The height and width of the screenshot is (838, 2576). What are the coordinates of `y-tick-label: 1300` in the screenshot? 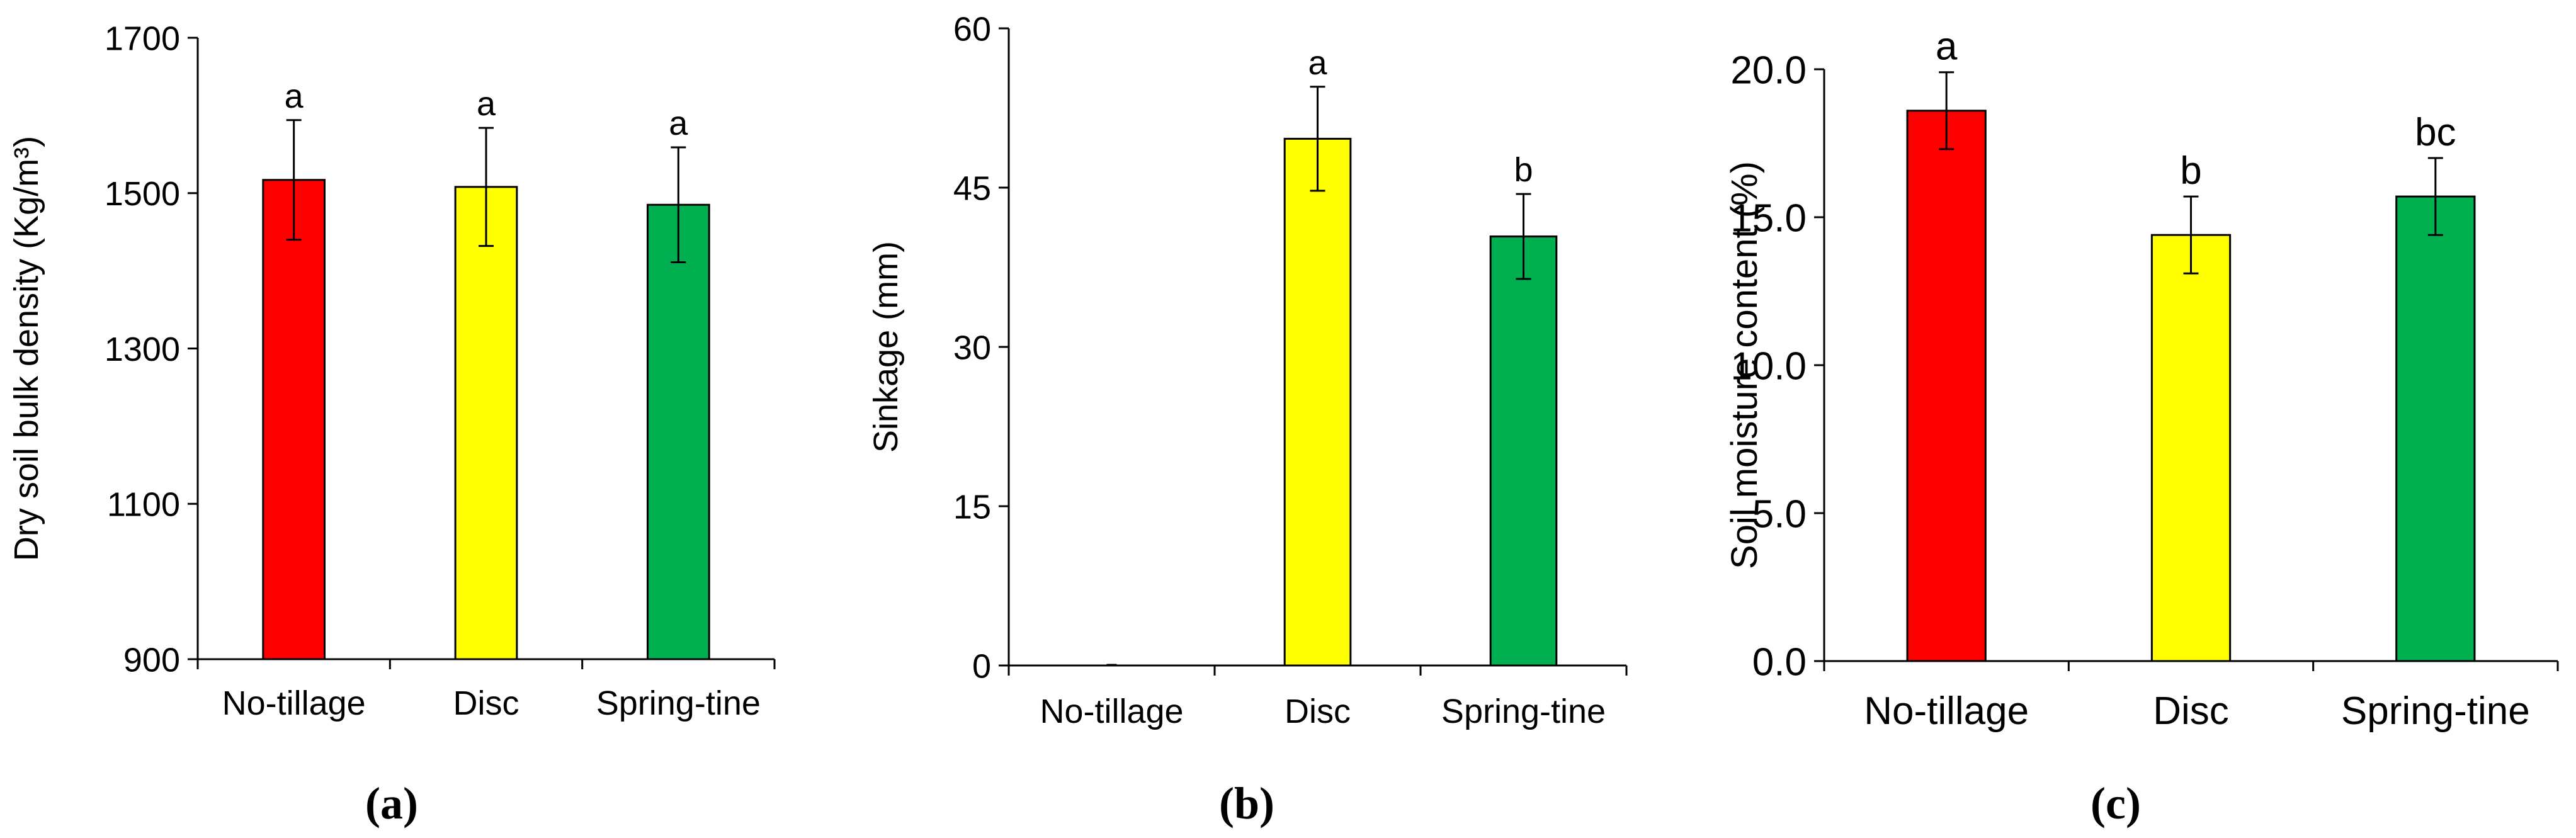 It's located at (142, 349).